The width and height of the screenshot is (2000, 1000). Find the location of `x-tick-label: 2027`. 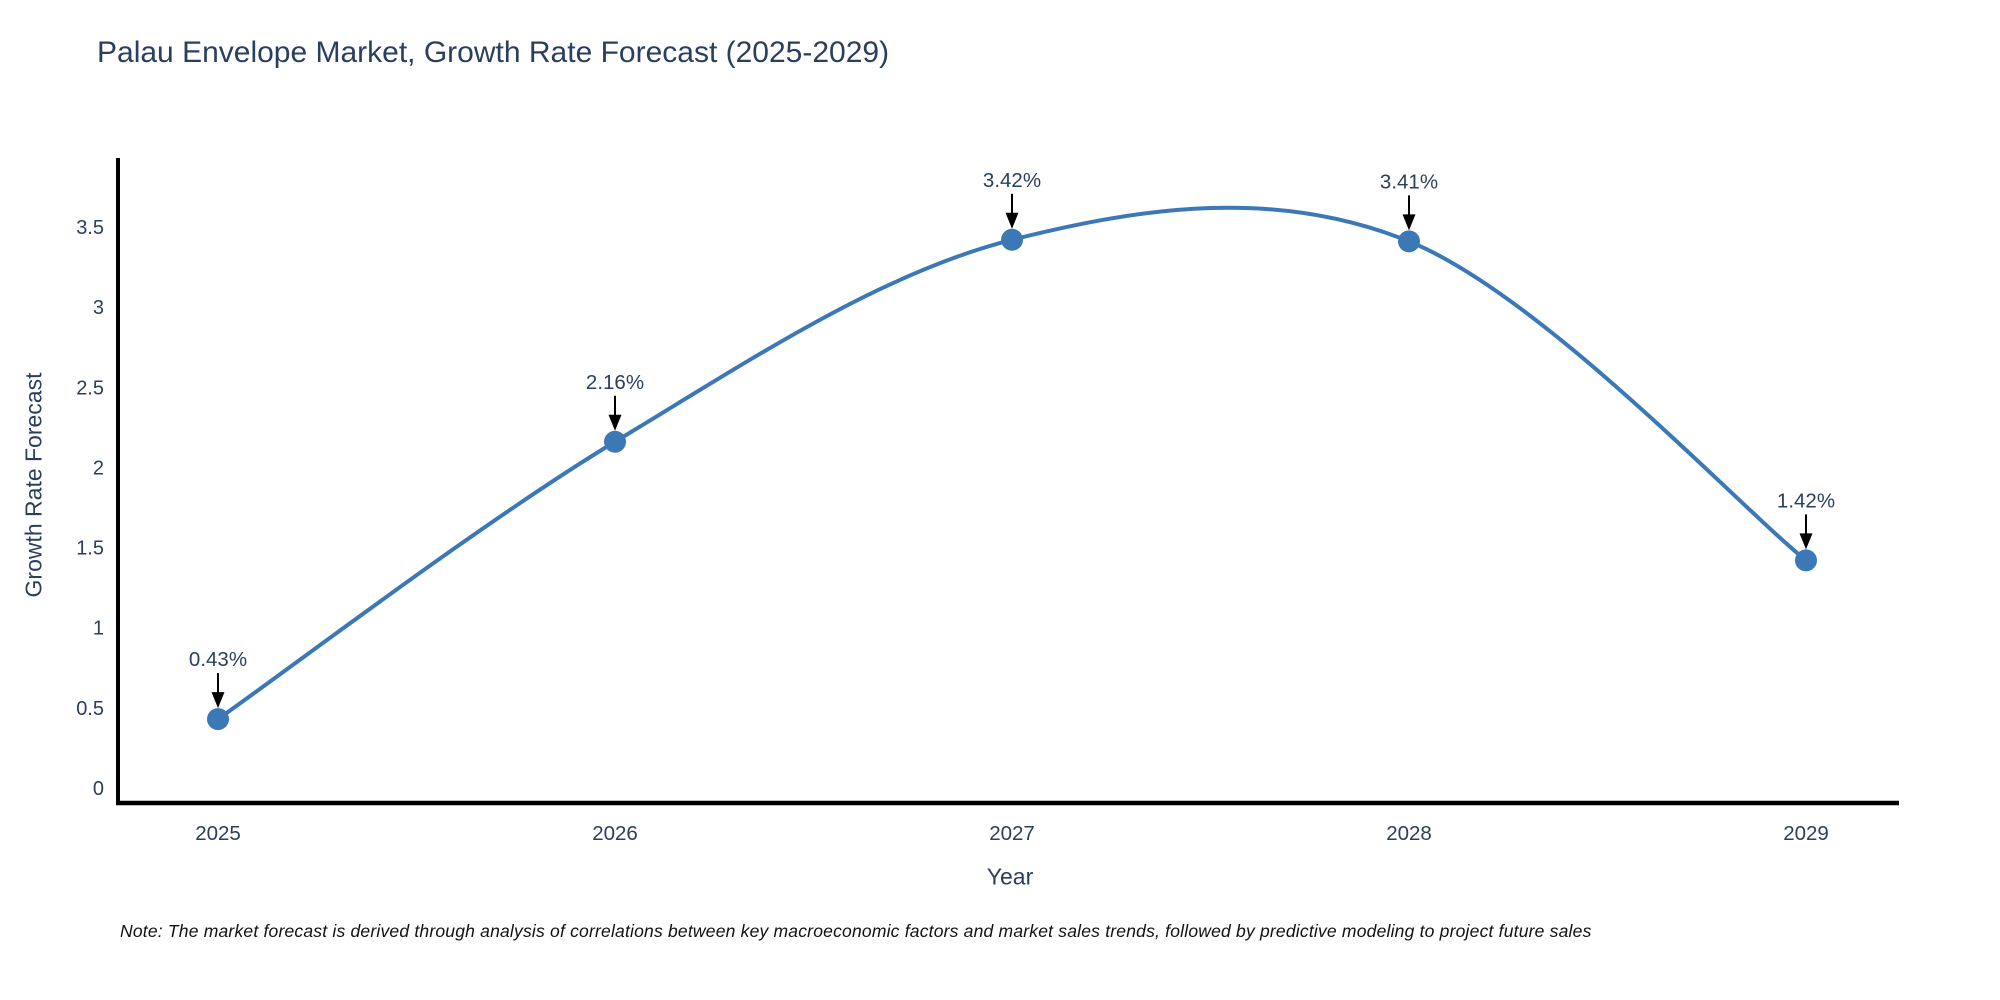

x-tick-label: 2027 is located at coordinates (1012, 833).